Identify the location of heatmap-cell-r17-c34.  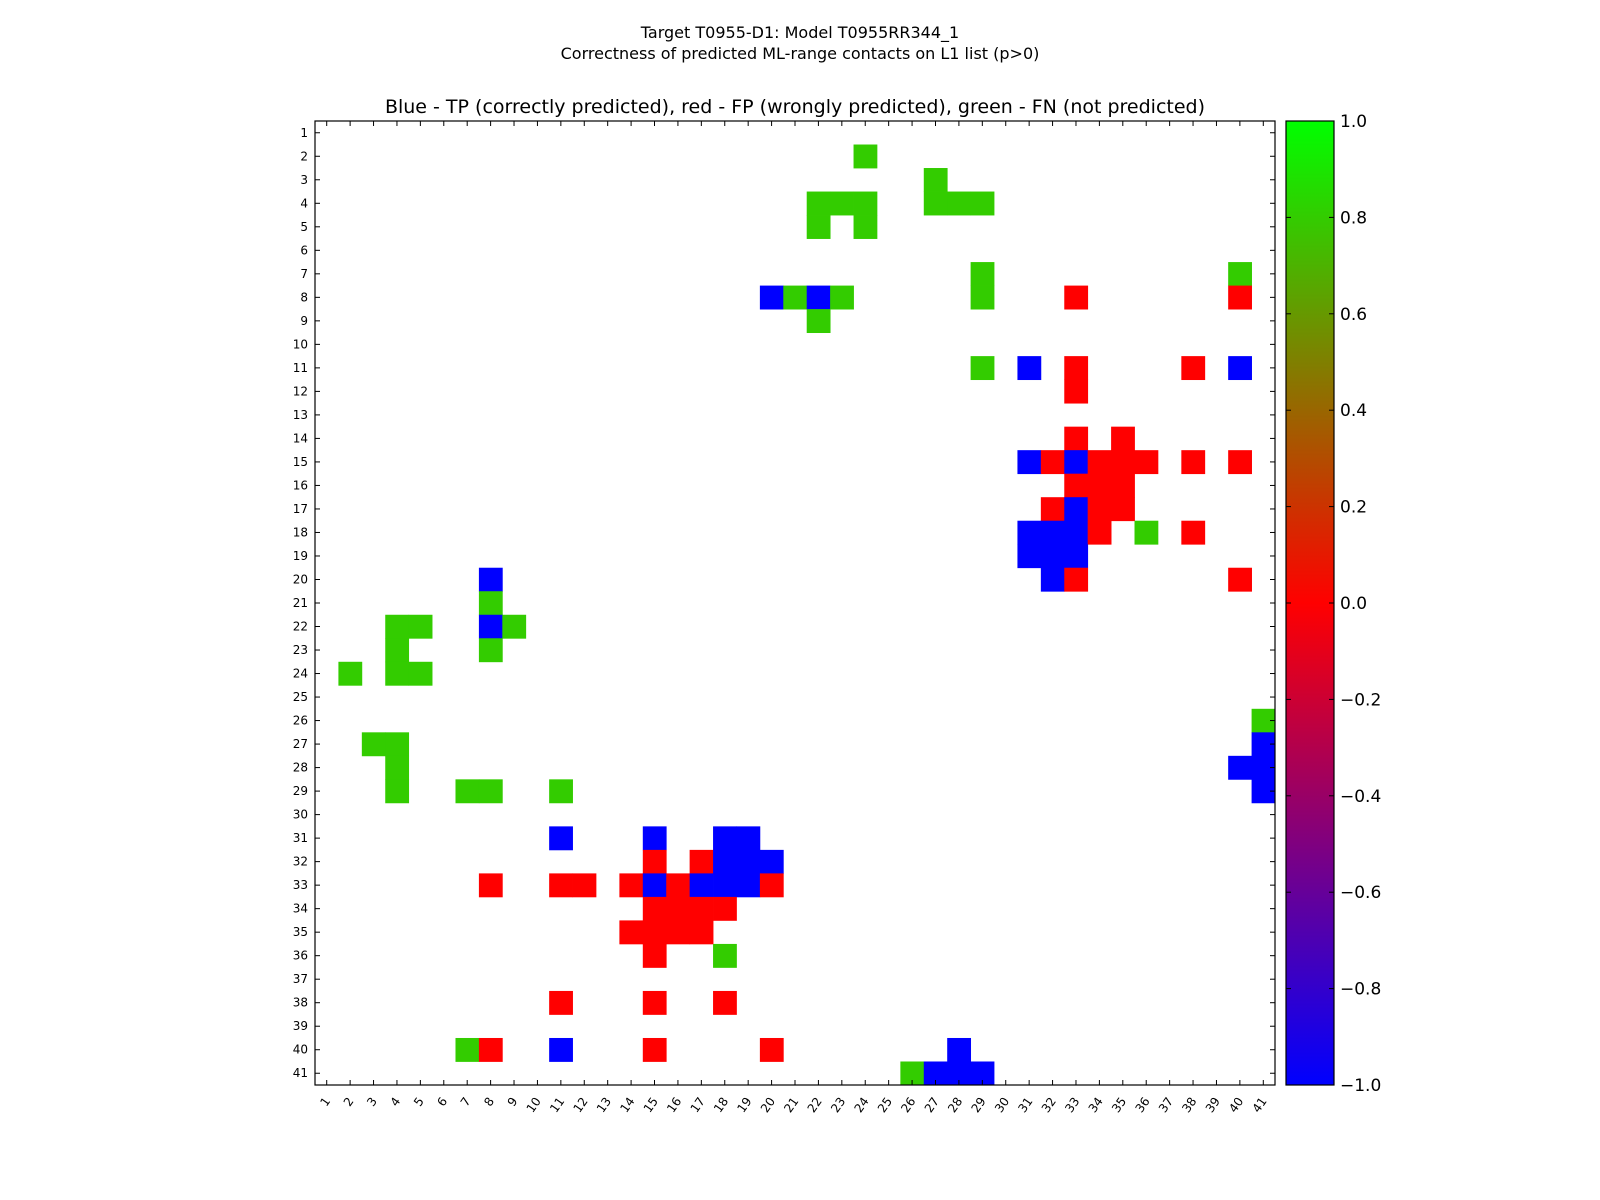
(1099, 509).